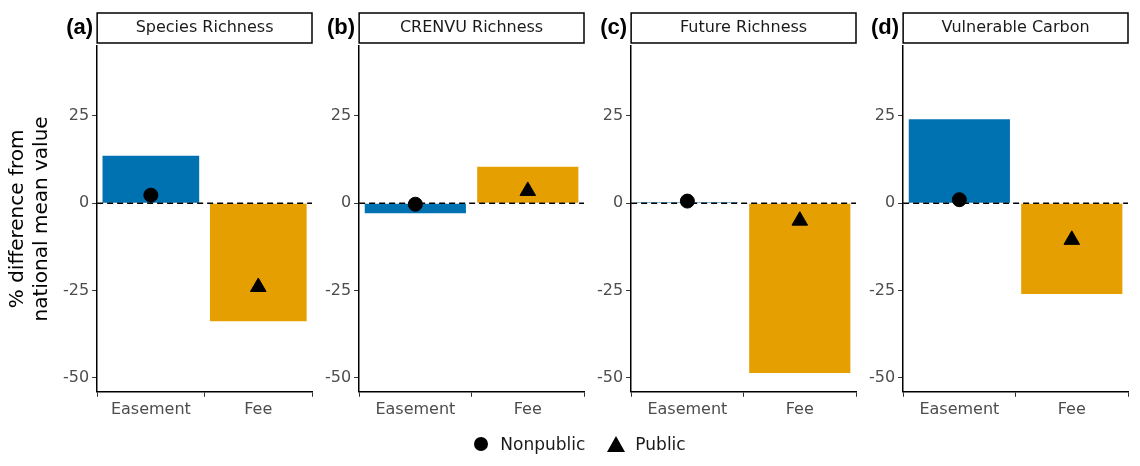 This screenshot has width=1140, height=466. I want to click on y-axis-title: % difference from national mean value, so click(28, 219).